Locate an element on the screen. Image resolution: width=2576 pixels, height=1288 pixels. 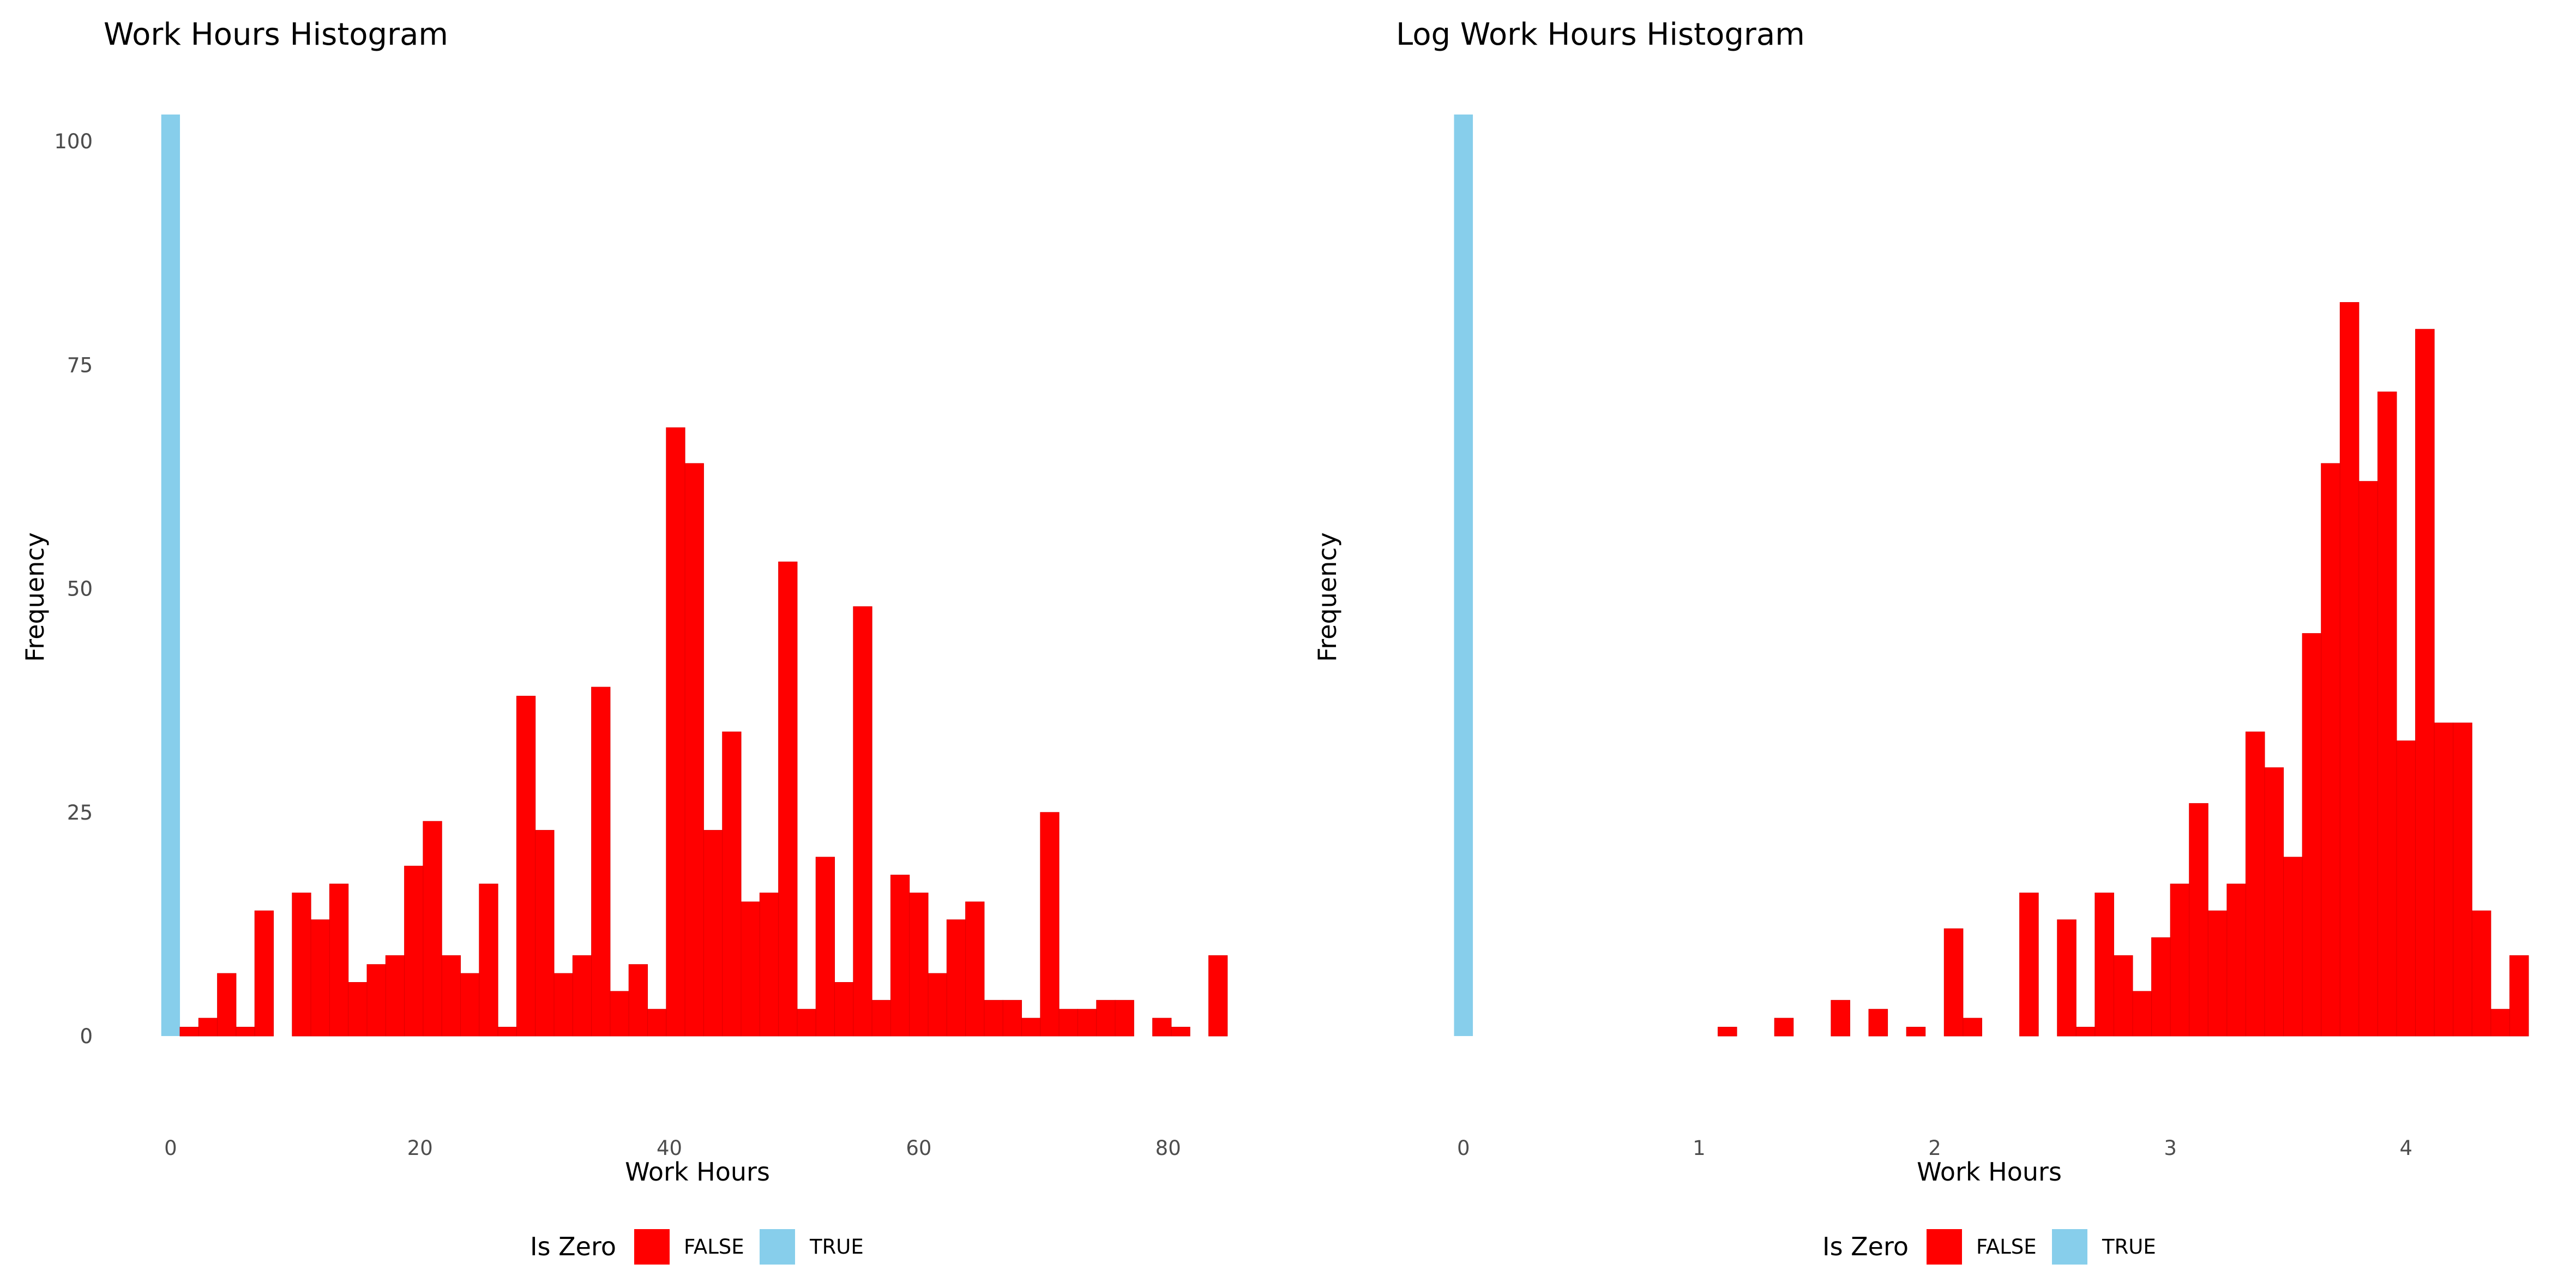
y-tick-label: 25 is located at coordinates (80, 812).